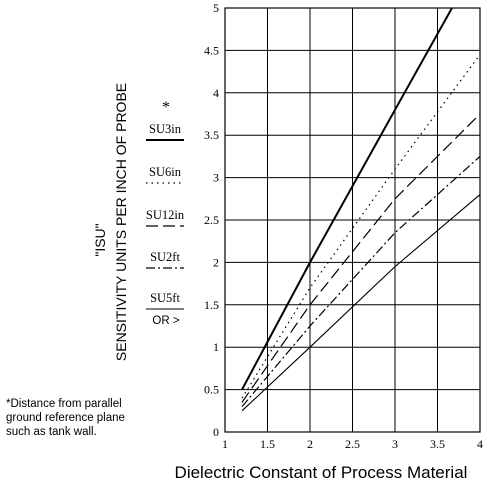 The height and width of the screenshot is (484, 501). What do you see at coordinates (216, 8) in the screenshot?
I see `y-tick-label: 5` at bounding box center [216, 8].